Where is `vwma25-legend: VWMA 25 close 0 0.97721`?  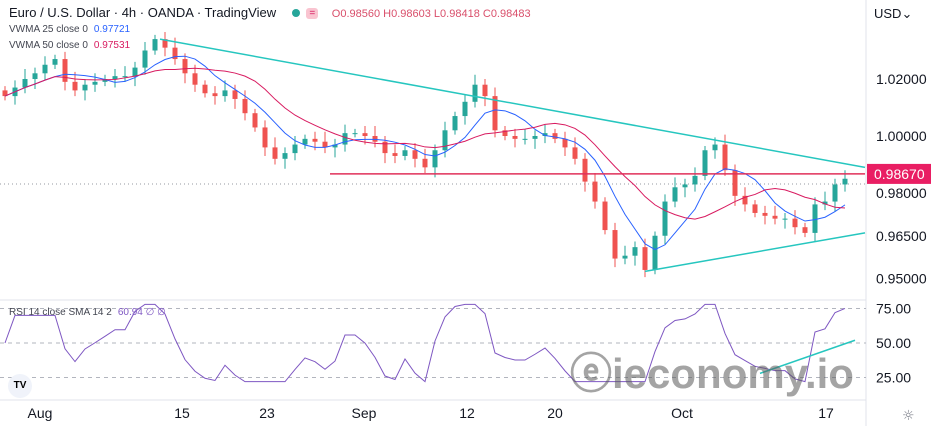
vwma25-legend: VWMA 25 close 0 0.97721 is located at coordinates (69, 29).